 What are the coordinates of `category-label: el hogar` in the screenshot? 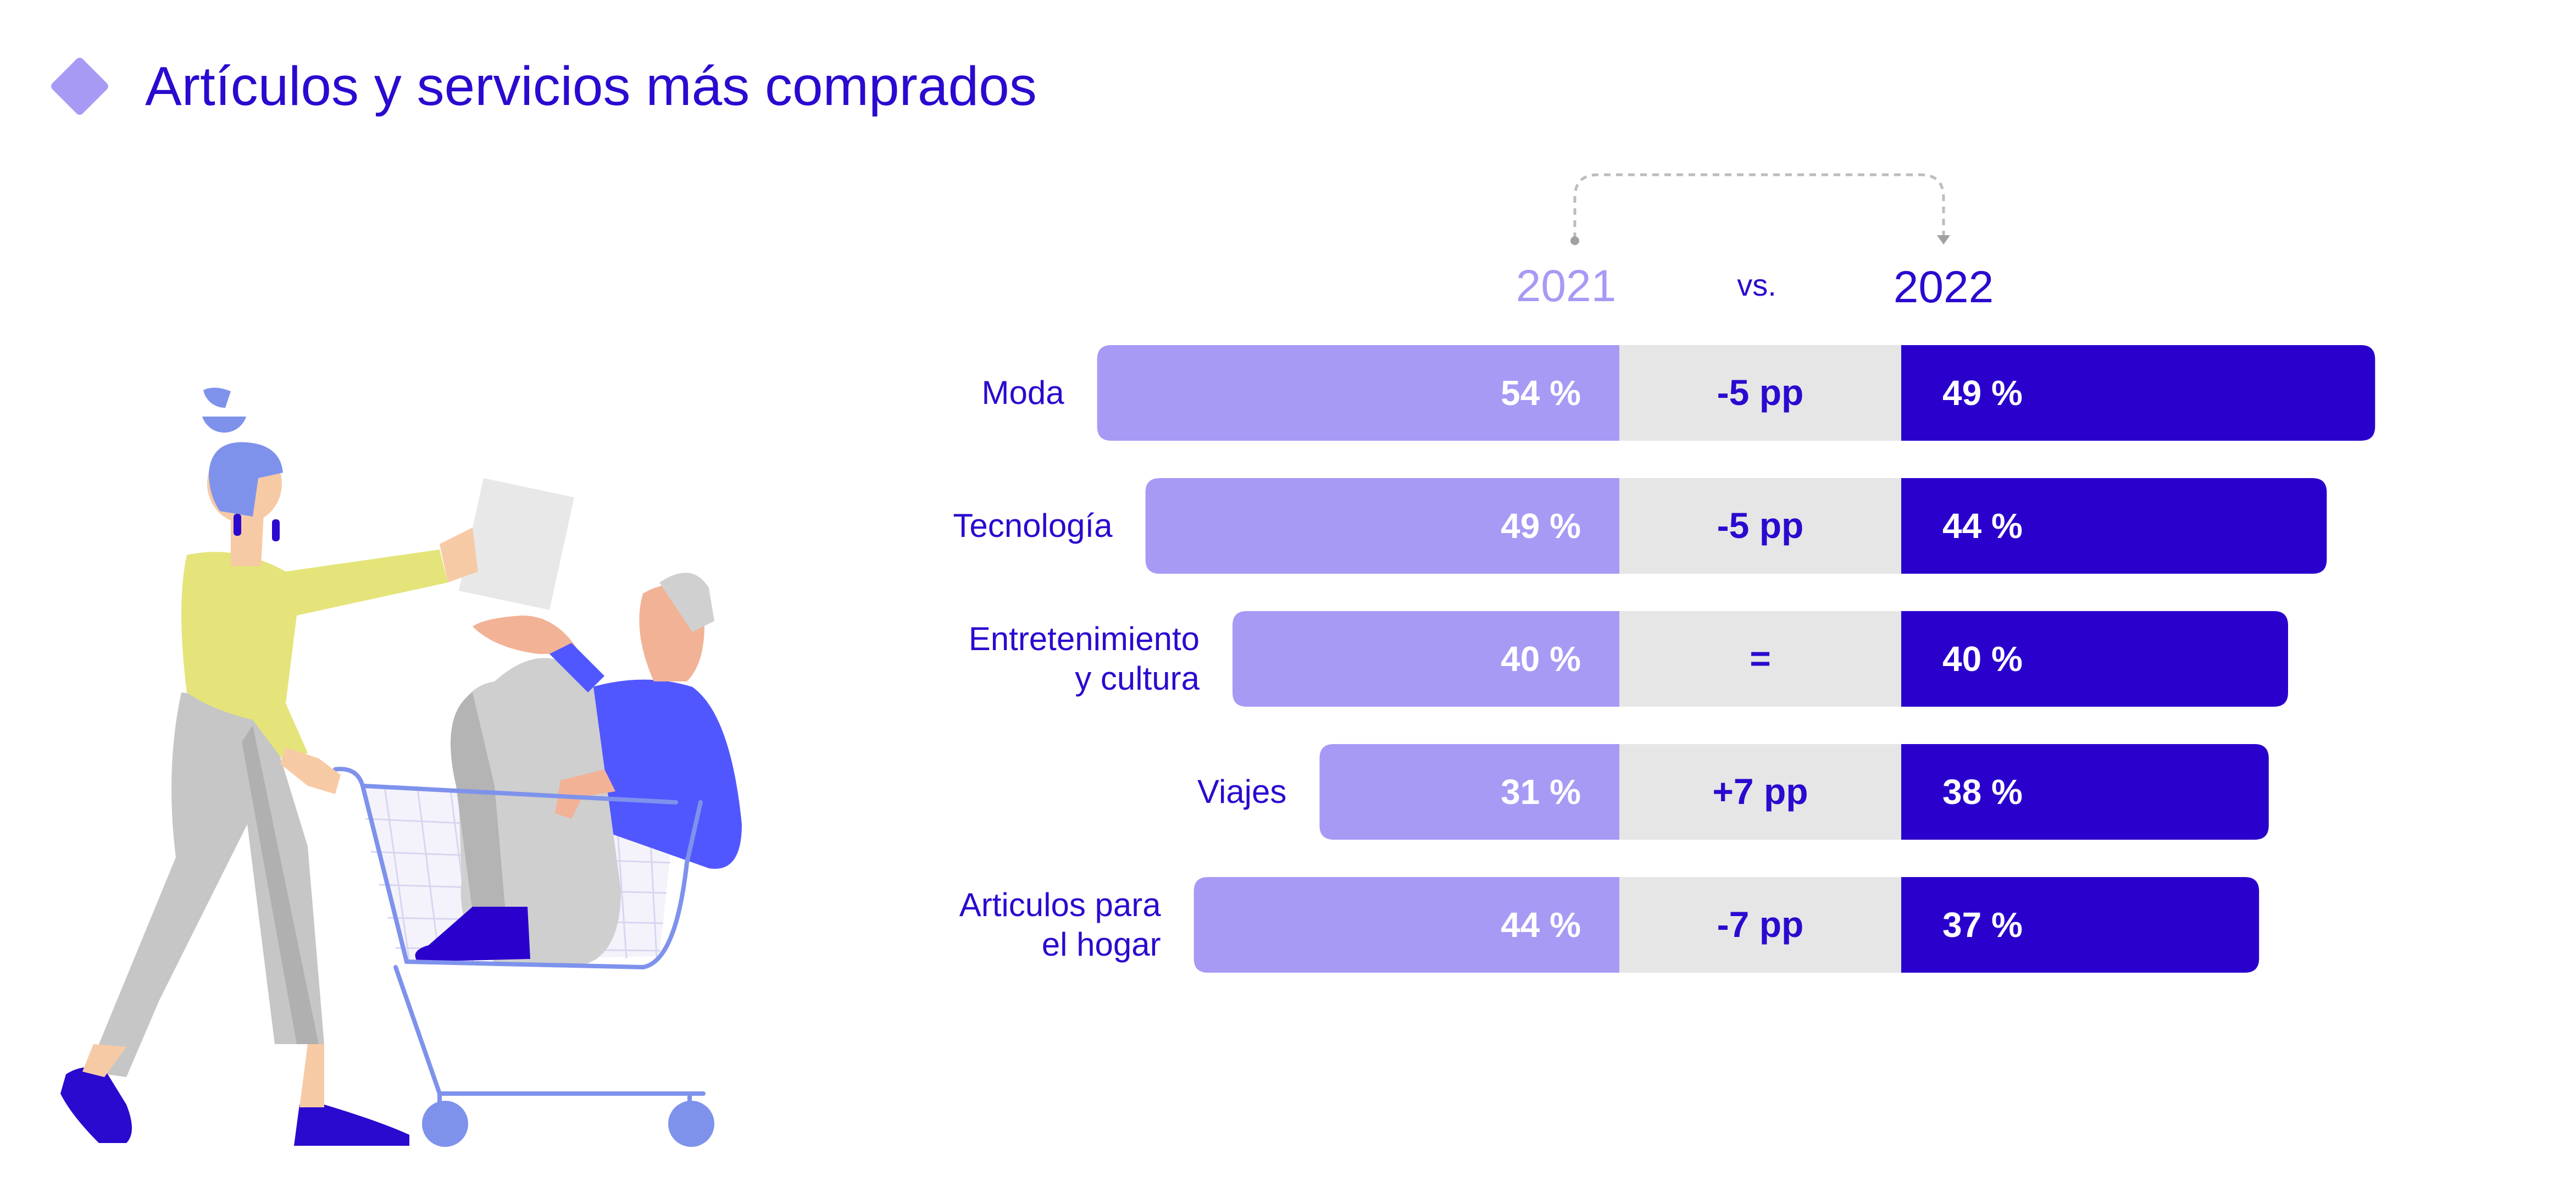 It's located at (1101, 944).